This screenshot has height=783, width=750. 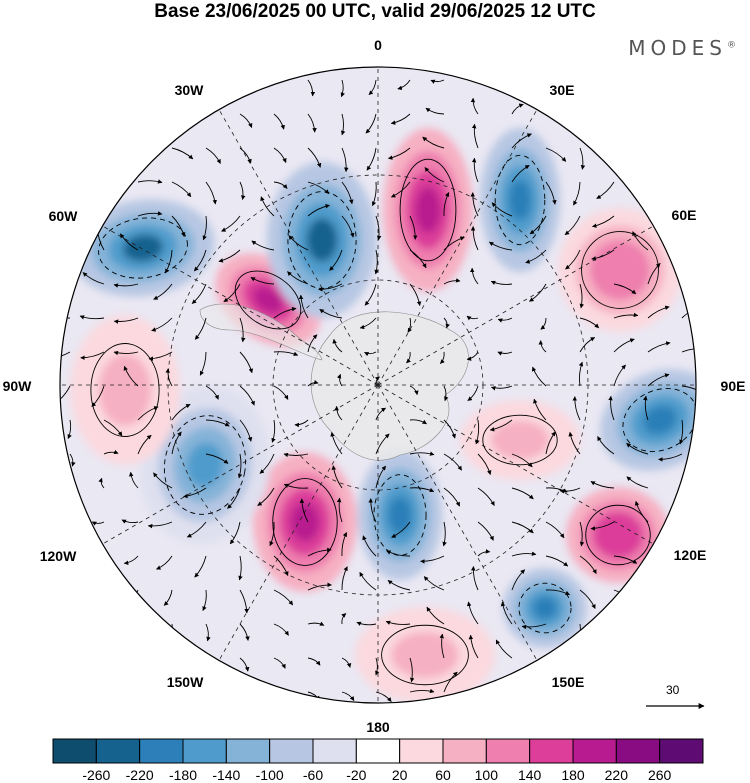 I want to click on lon-label-0: 0, so click(x=378, y=45).